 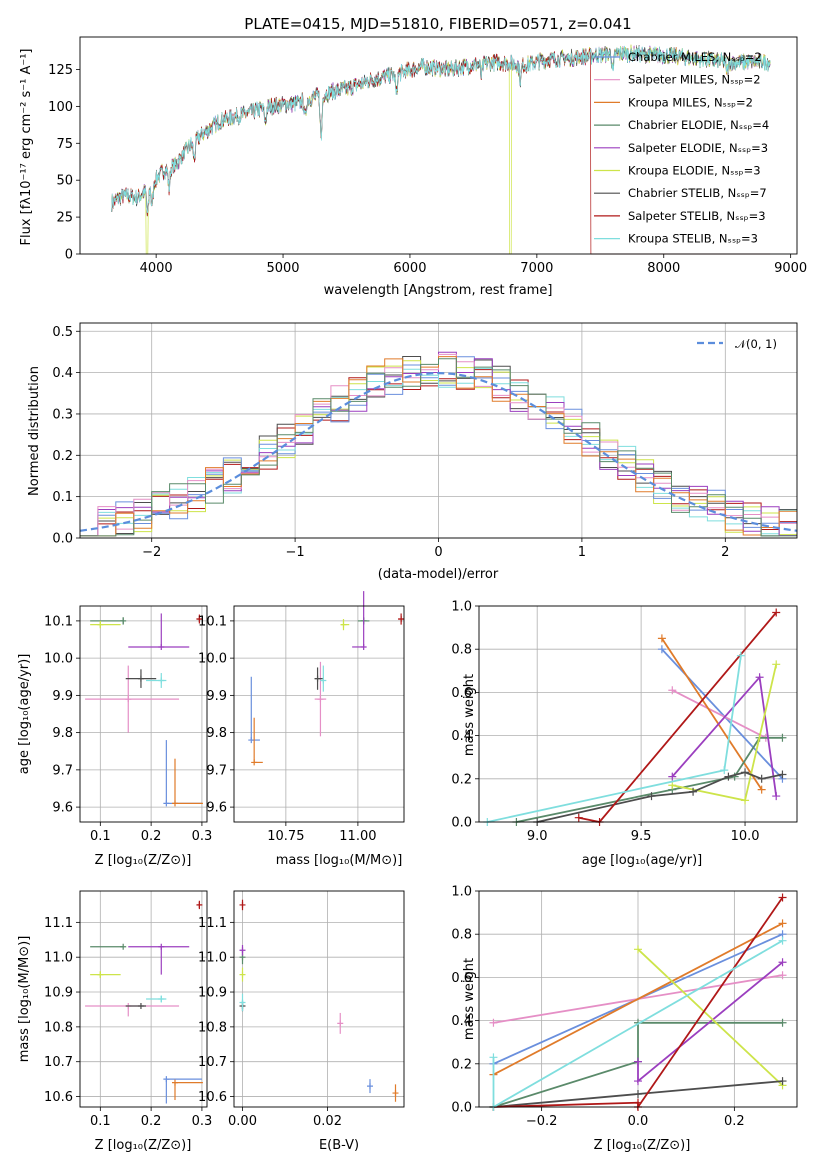 What do you see at coordinates (199, 904) in the screenshot?
I see `massz-point-salpSTELIB` at bounding box center [199, 904].